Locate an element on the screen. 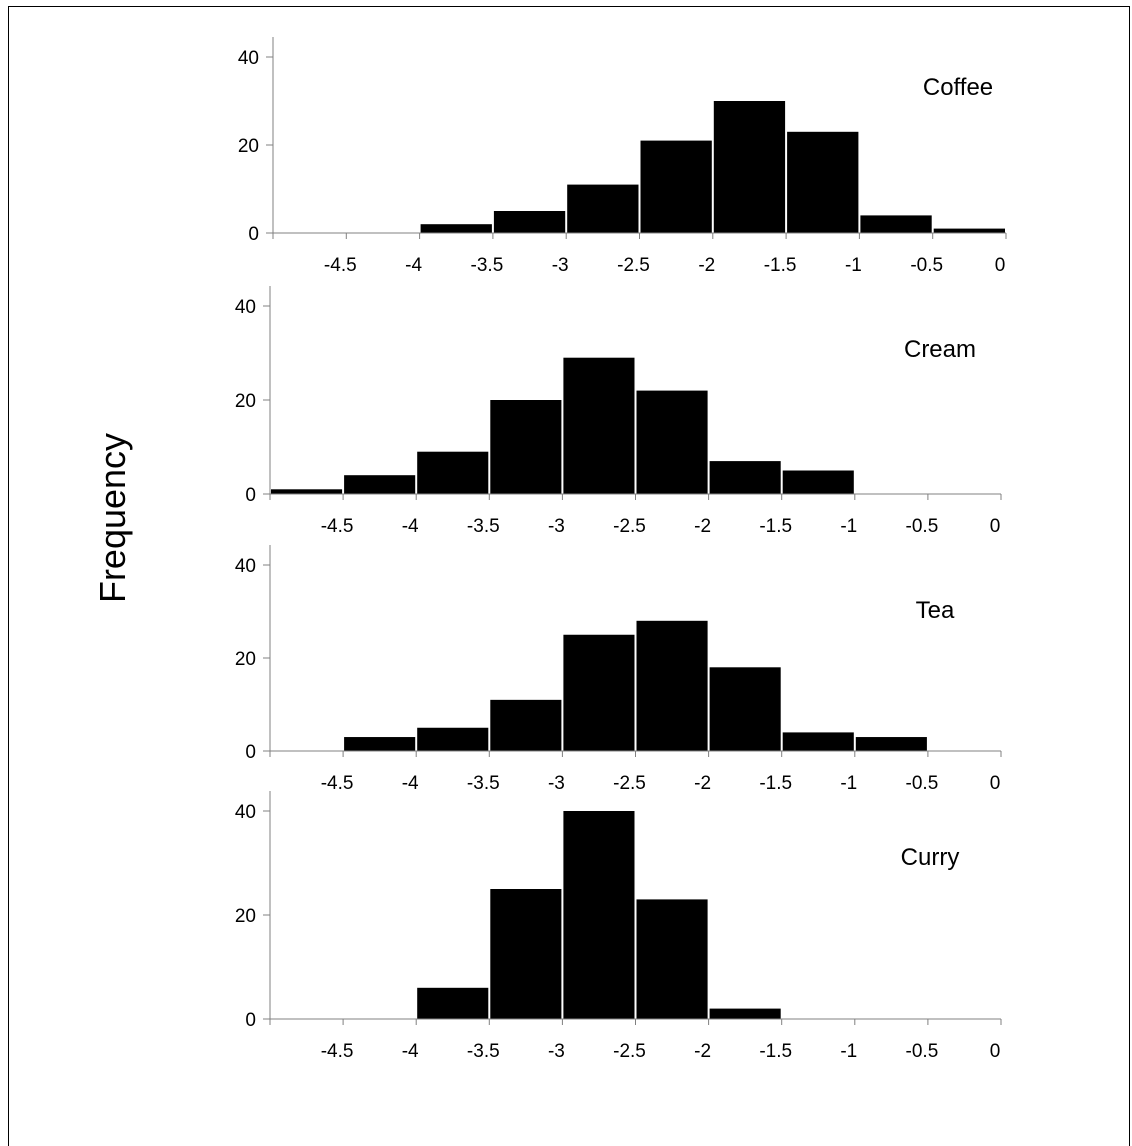  panel-title: Cream is located at coordinates (940, 349).